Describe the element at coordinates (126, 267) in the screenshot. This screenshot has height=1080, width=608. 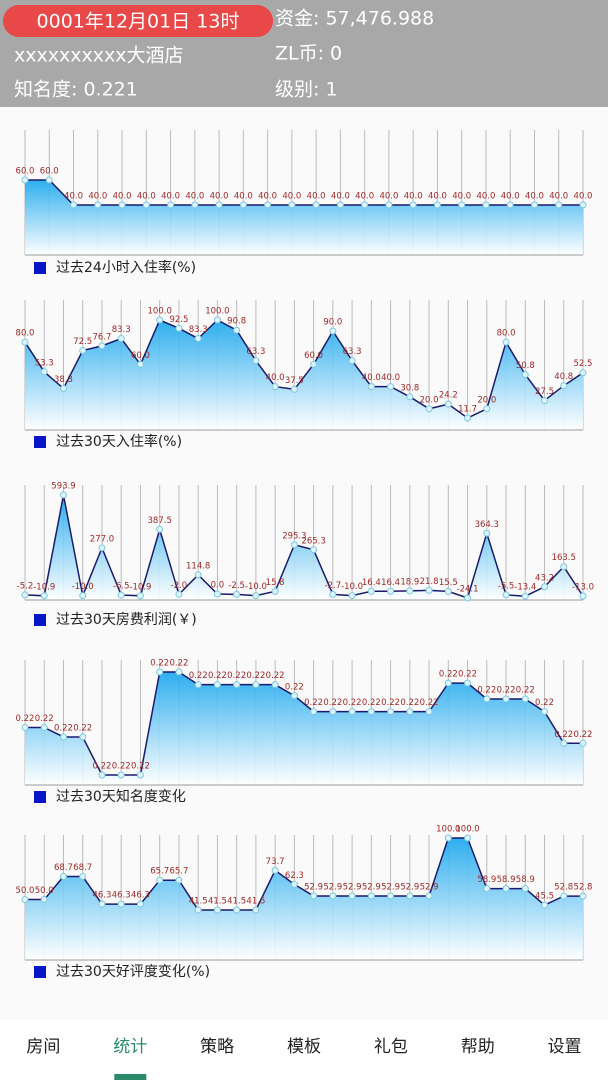
I see `legend-label: 过去24小时入住率(%)` at that location.